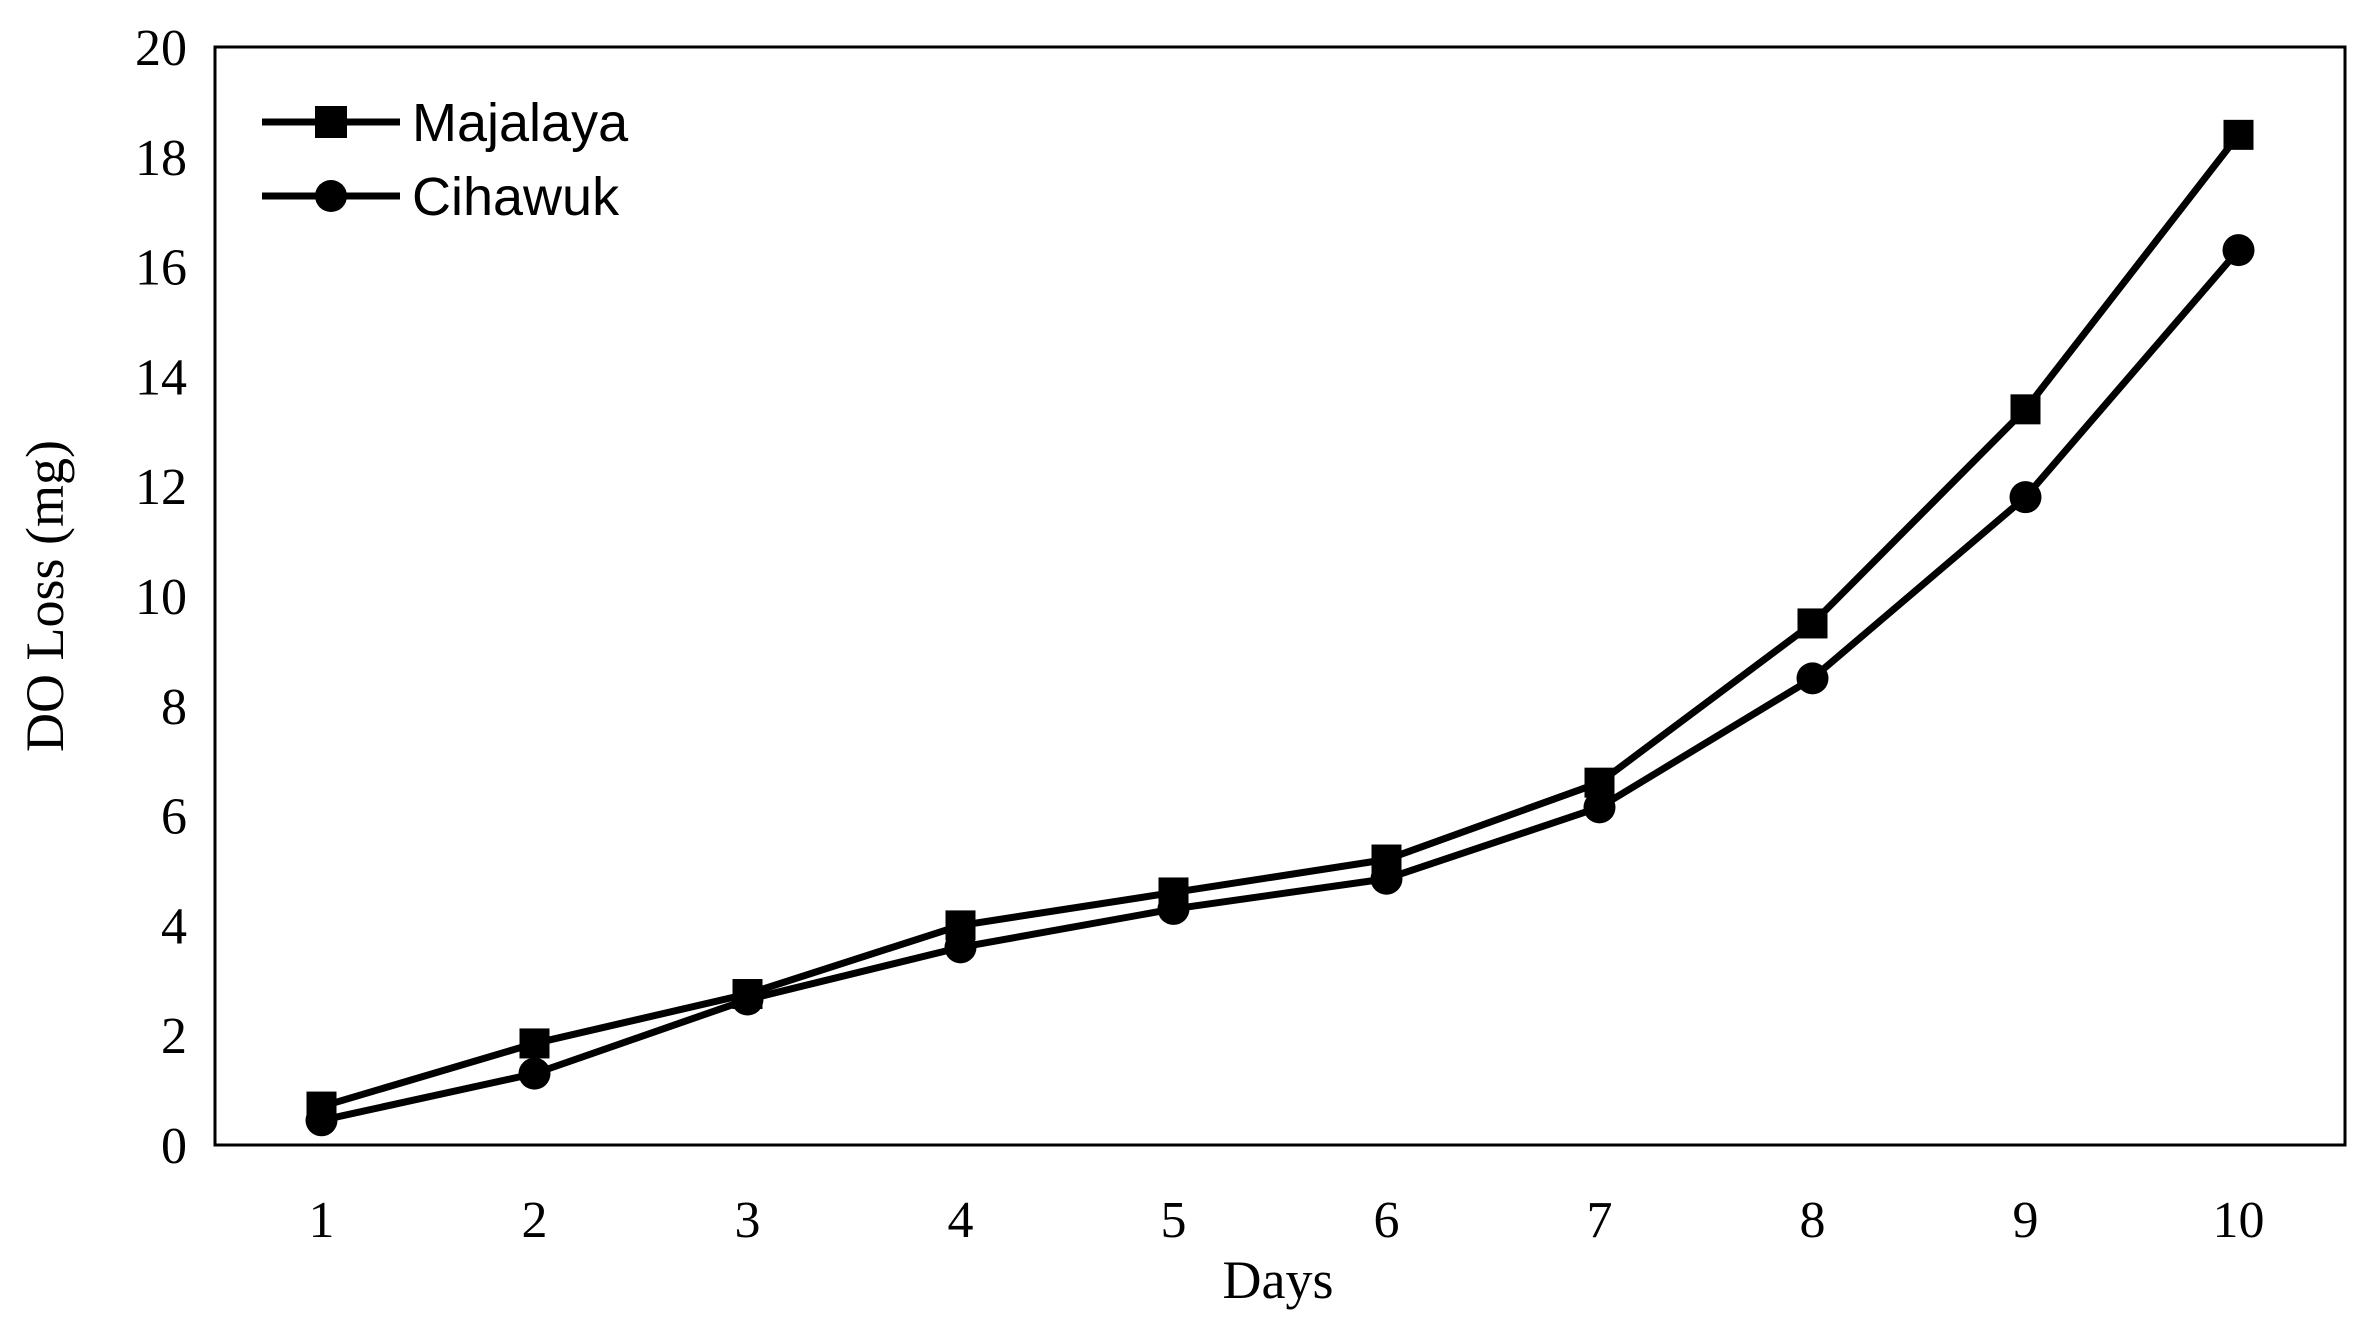 Image resolution: width=2365 pixels, height=1331 pixels. I want to click on x-tick-label: 2, so click(535, 1220).